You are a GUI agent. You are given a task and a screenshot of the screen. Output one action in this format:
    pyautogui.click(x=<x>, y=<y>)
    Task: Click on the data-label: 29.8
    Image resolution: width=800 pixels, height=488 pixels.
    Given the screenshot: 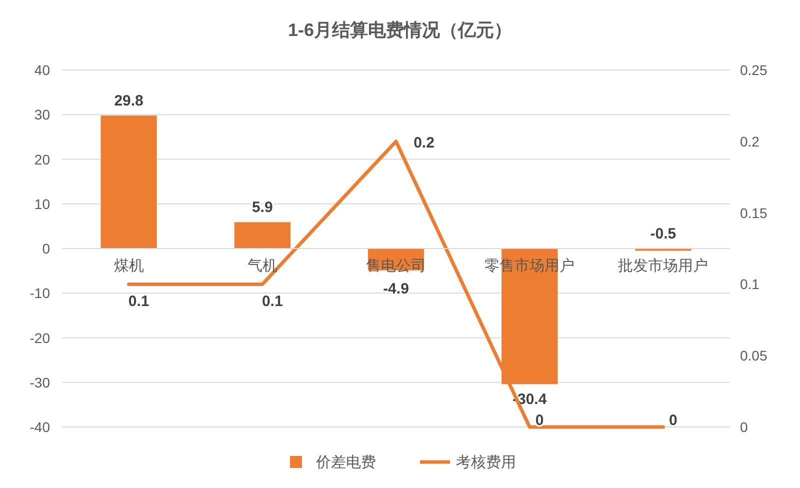 What is the action you would take?
    pyautogui.click(x=129, y=101)
    